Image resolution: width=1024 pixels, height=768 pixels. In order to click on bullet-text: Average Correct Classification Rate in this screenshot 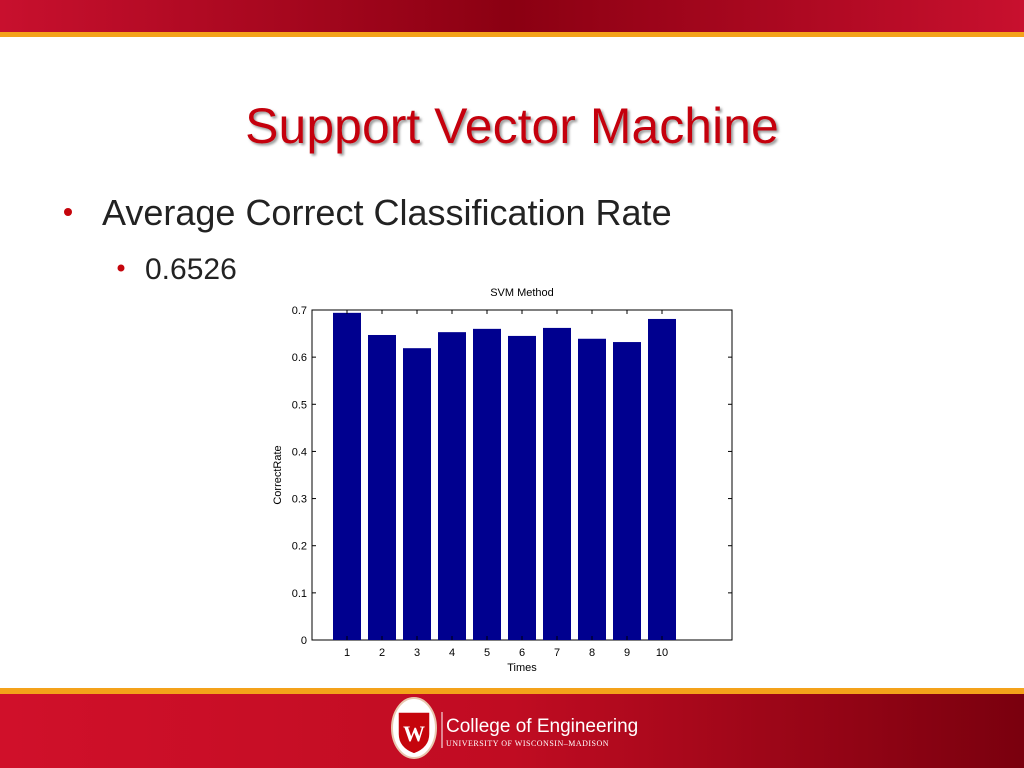, I will do `click(387, 212)`.